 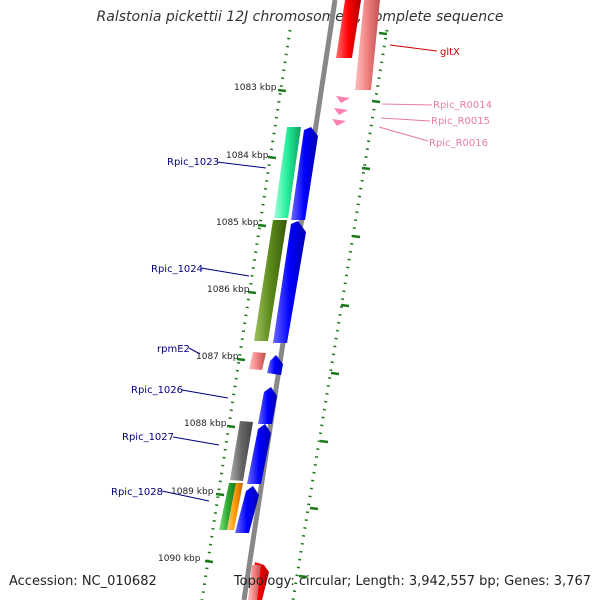 I want to click on feature-Rpic_1026-small-cds, so click(x=275, y=365).